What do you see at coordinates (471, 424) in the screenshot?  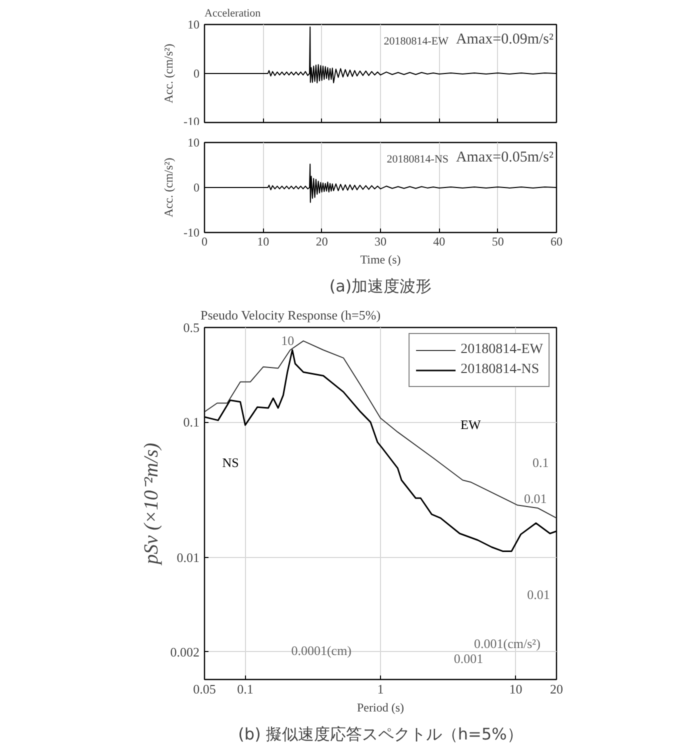 I see `annotation: EW` at bounding box center [471, 424].